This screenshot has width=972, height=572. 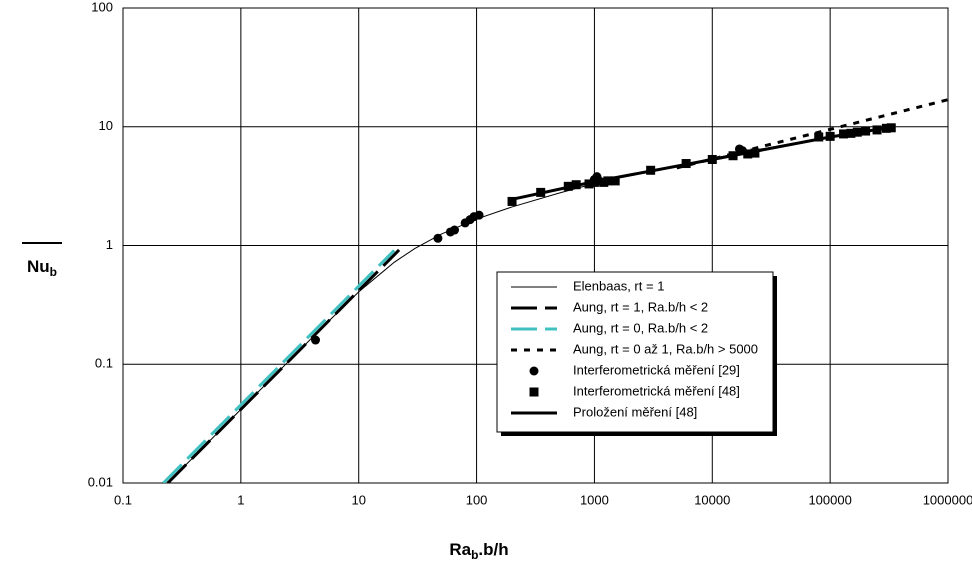 I want to click on x-tick-label: 1000, so click(x=594, y=499).